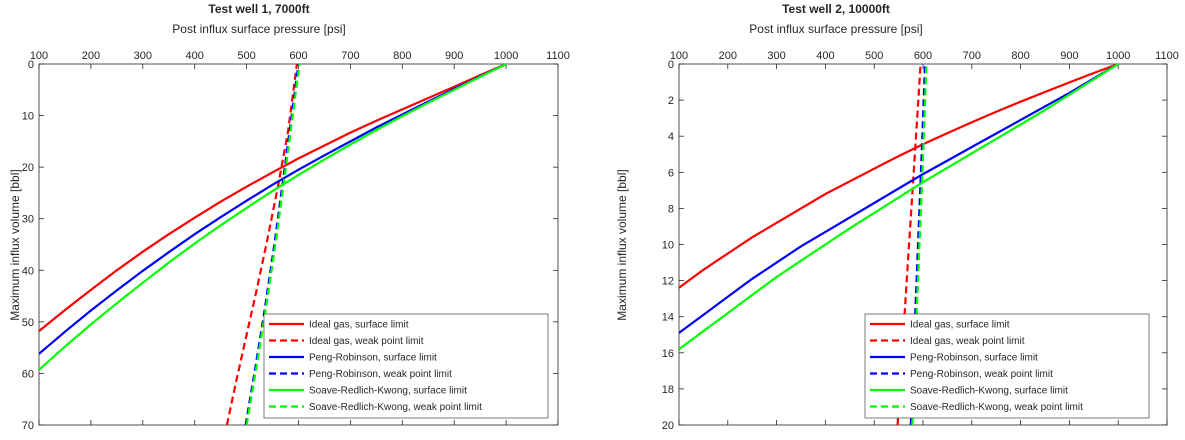 This screenshot has height=440, width=1185. Describe the element at coordinates (836, 9) in the screenshot. I see `chart-title: Test well 2, 10000ft` at that location.